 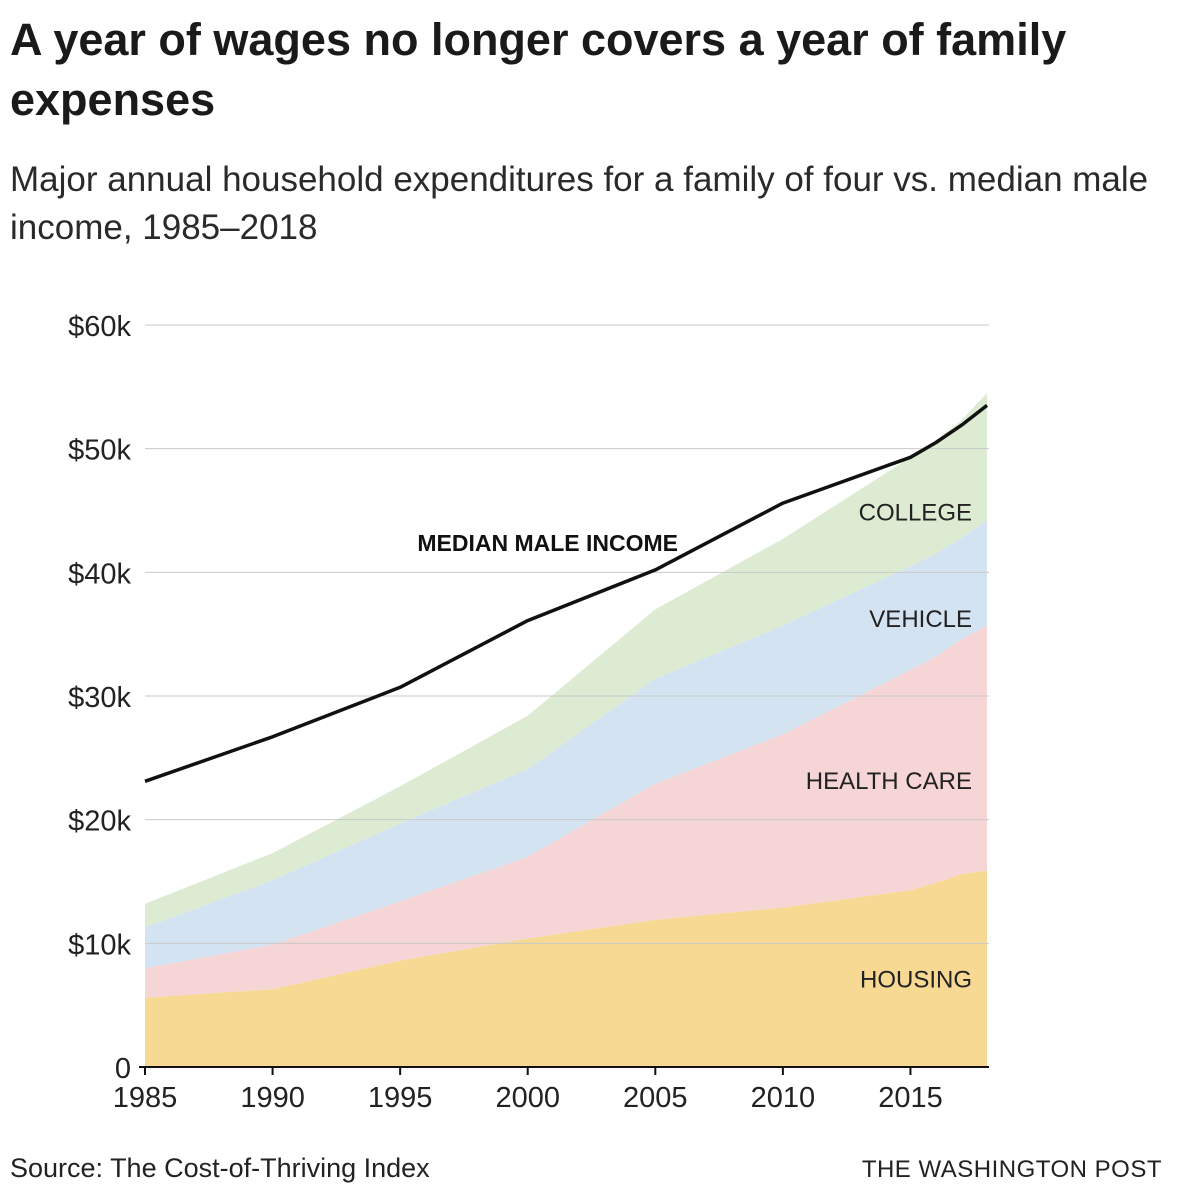 I want to click on x-tick-label: 1990, so click(x=272, y=1098).